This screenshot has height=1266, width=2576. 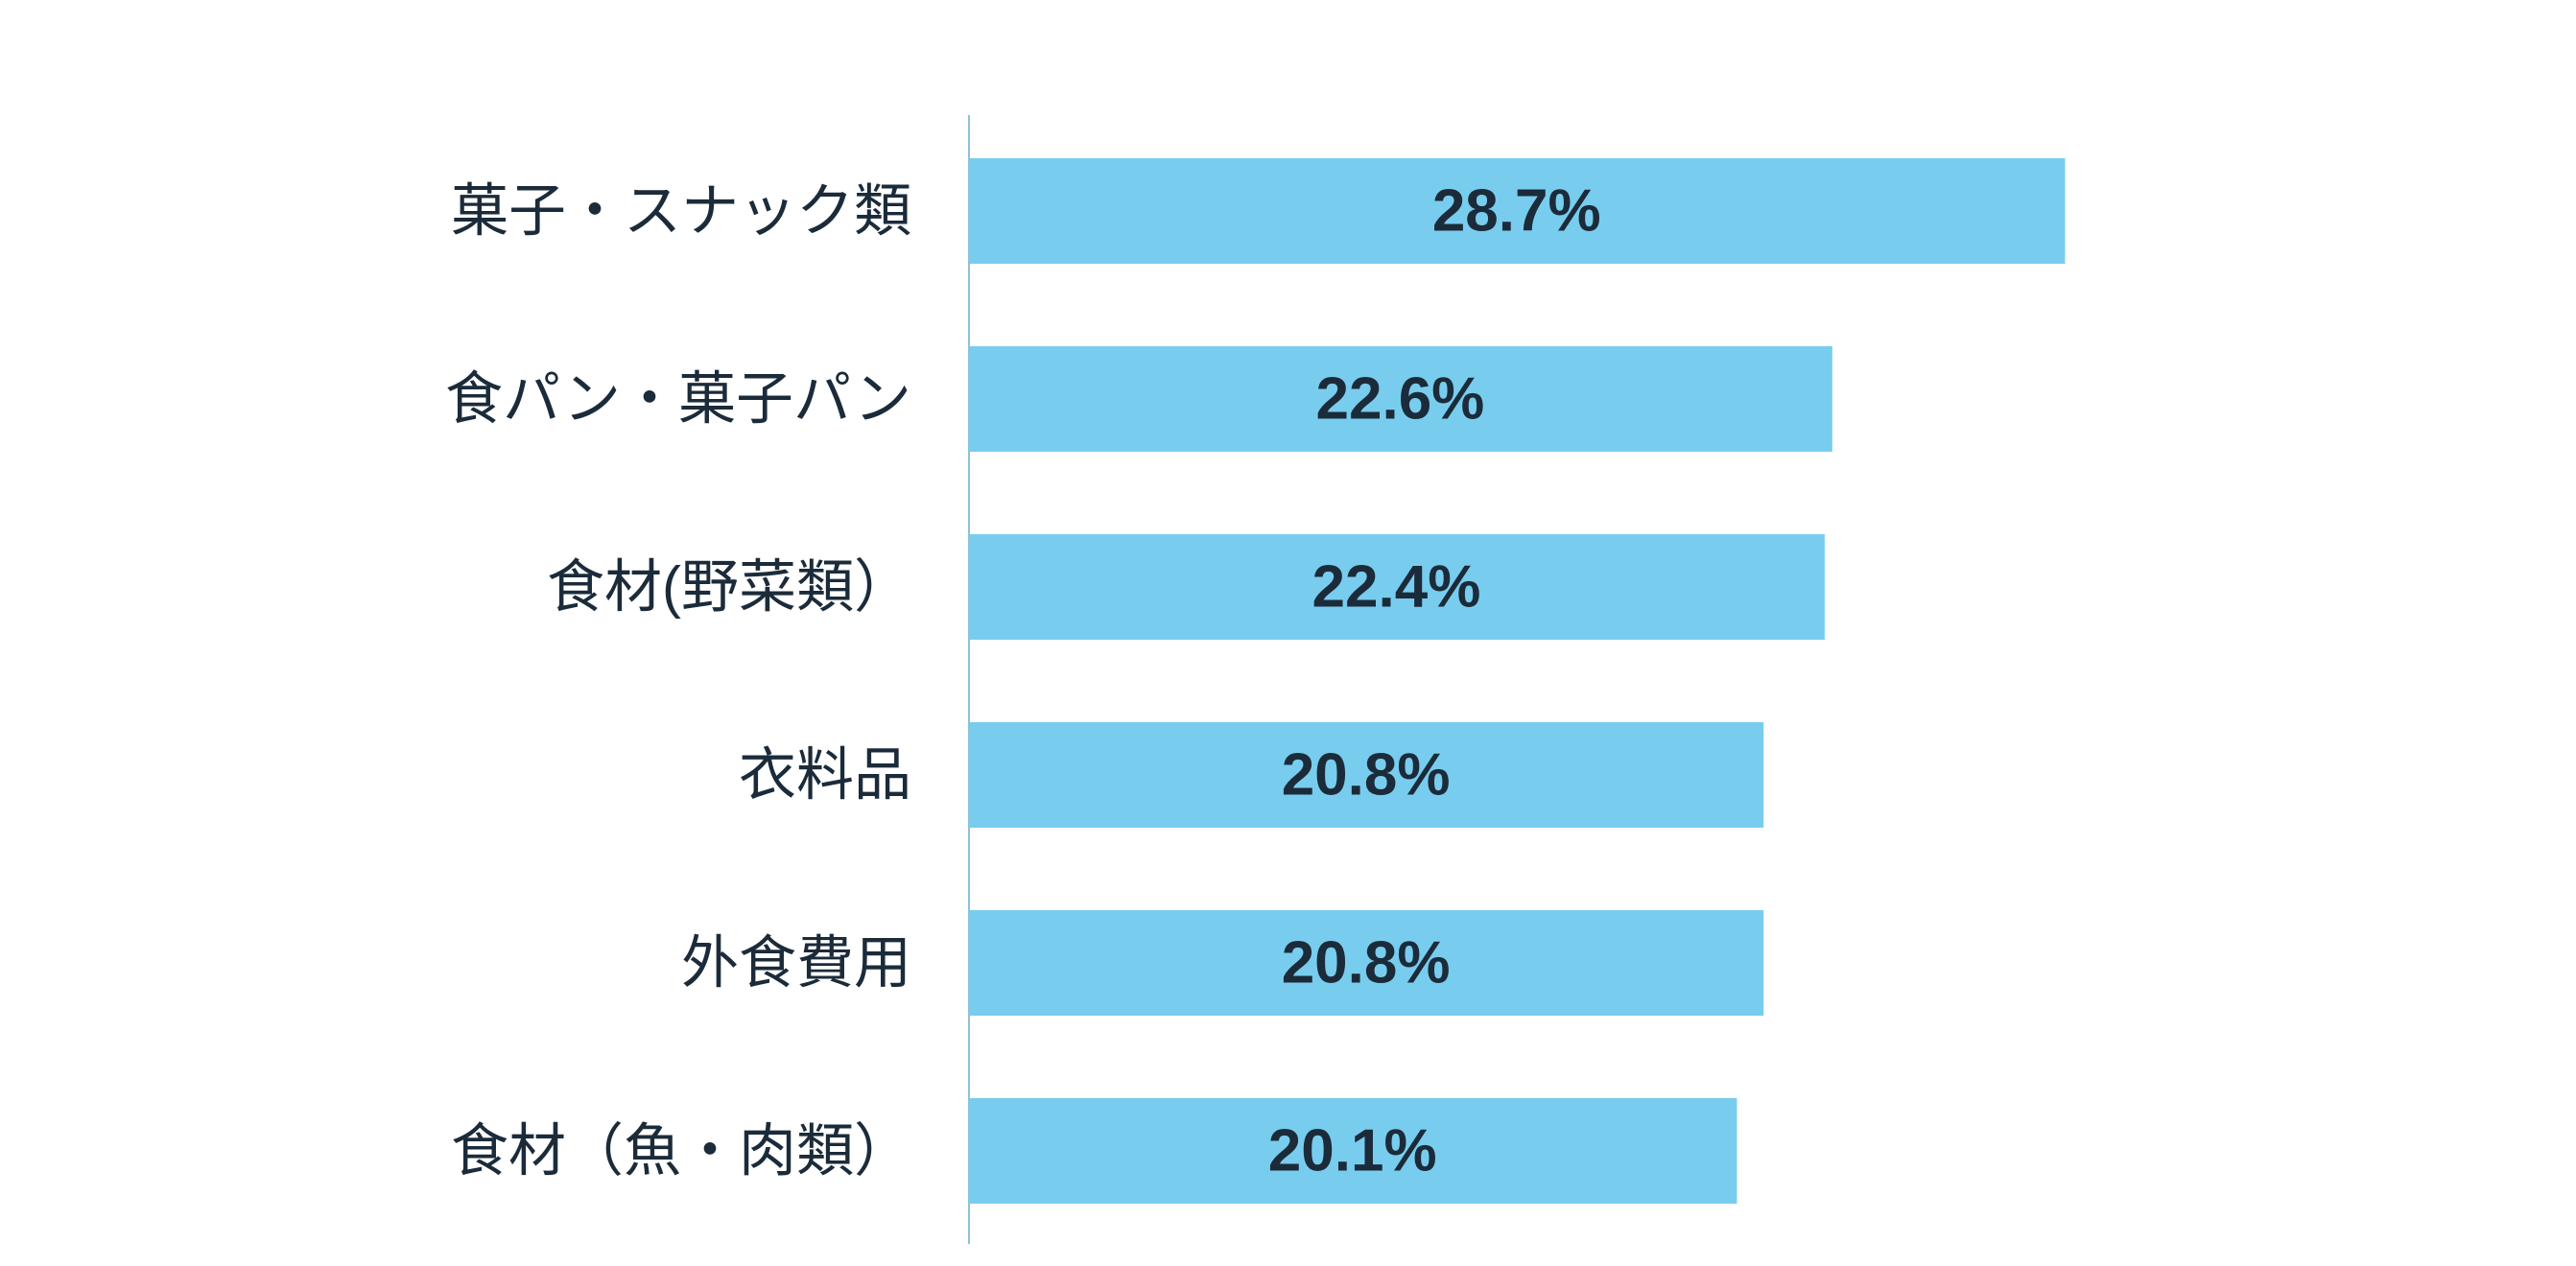 What do you see at coordinates (729, 587) in the screenshot?
I see `category-label: 食材(野菜類）` at bounding box center [729, 587].